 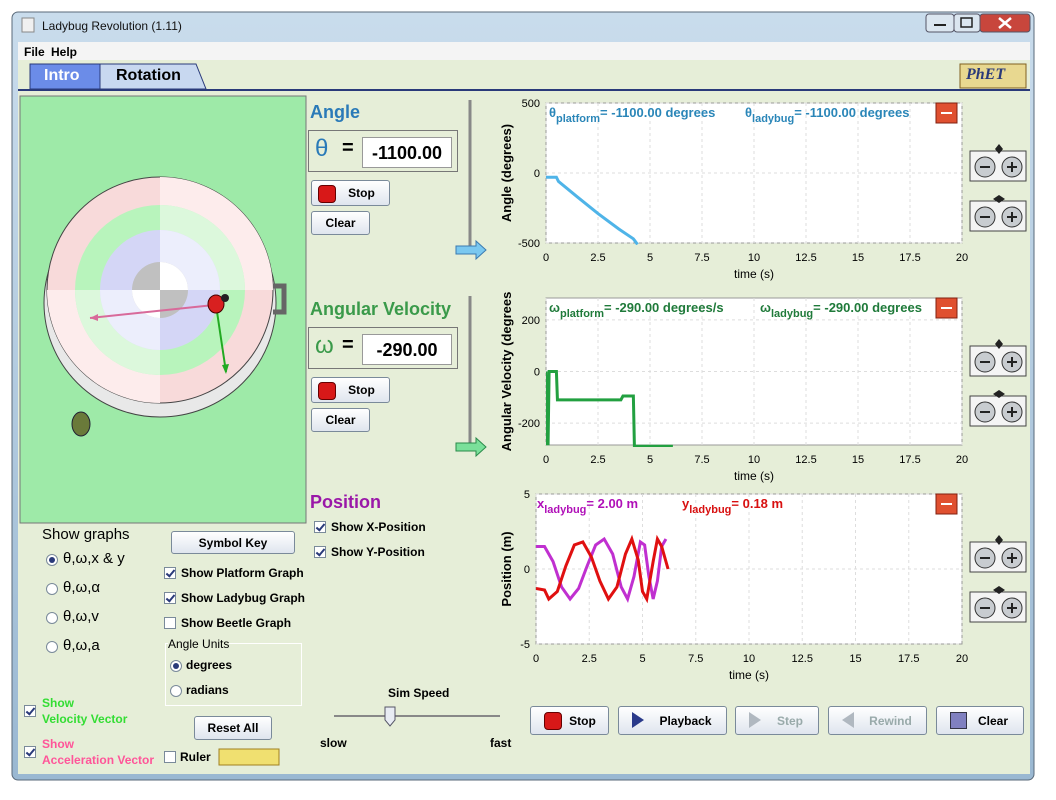 I want to click on panel-title: Angle, so click(x=335, y=112).